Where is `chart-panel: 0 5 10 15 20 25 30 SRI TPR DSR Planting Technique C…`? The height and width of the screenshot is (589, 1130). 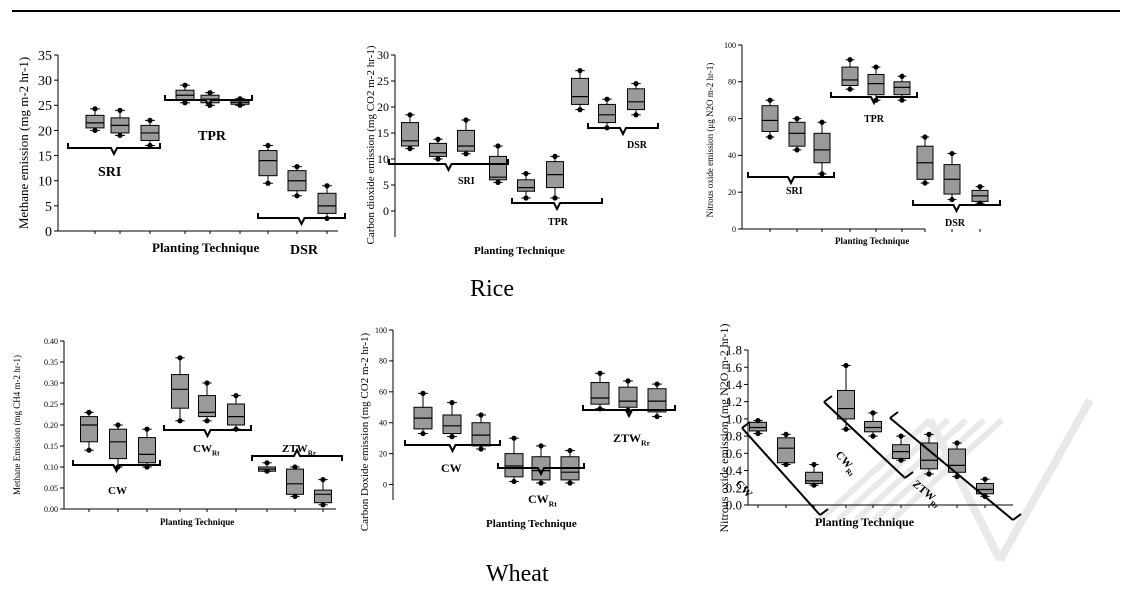
chart-panel: 0 5 10 15 20 25 30 SRI TPR DSR Planting Technique C… is located at coordinates (512, 151).